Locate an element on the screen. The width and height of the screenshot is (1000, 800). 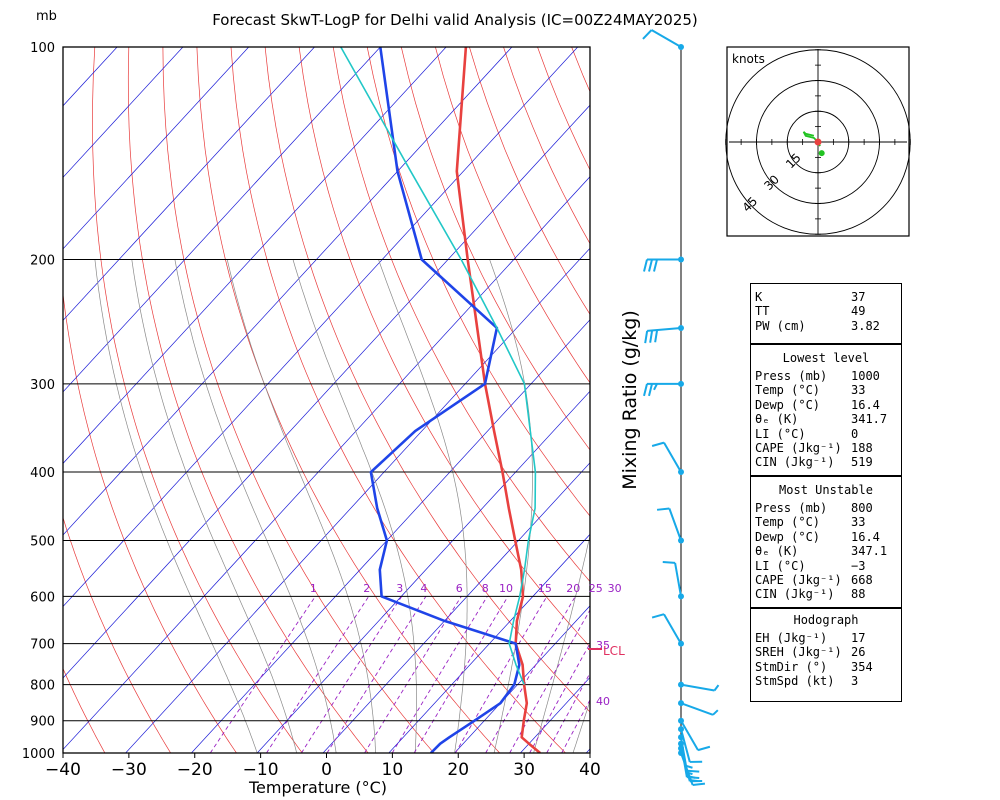
x-tick-label: 10 is located at coordinates (393, 770).